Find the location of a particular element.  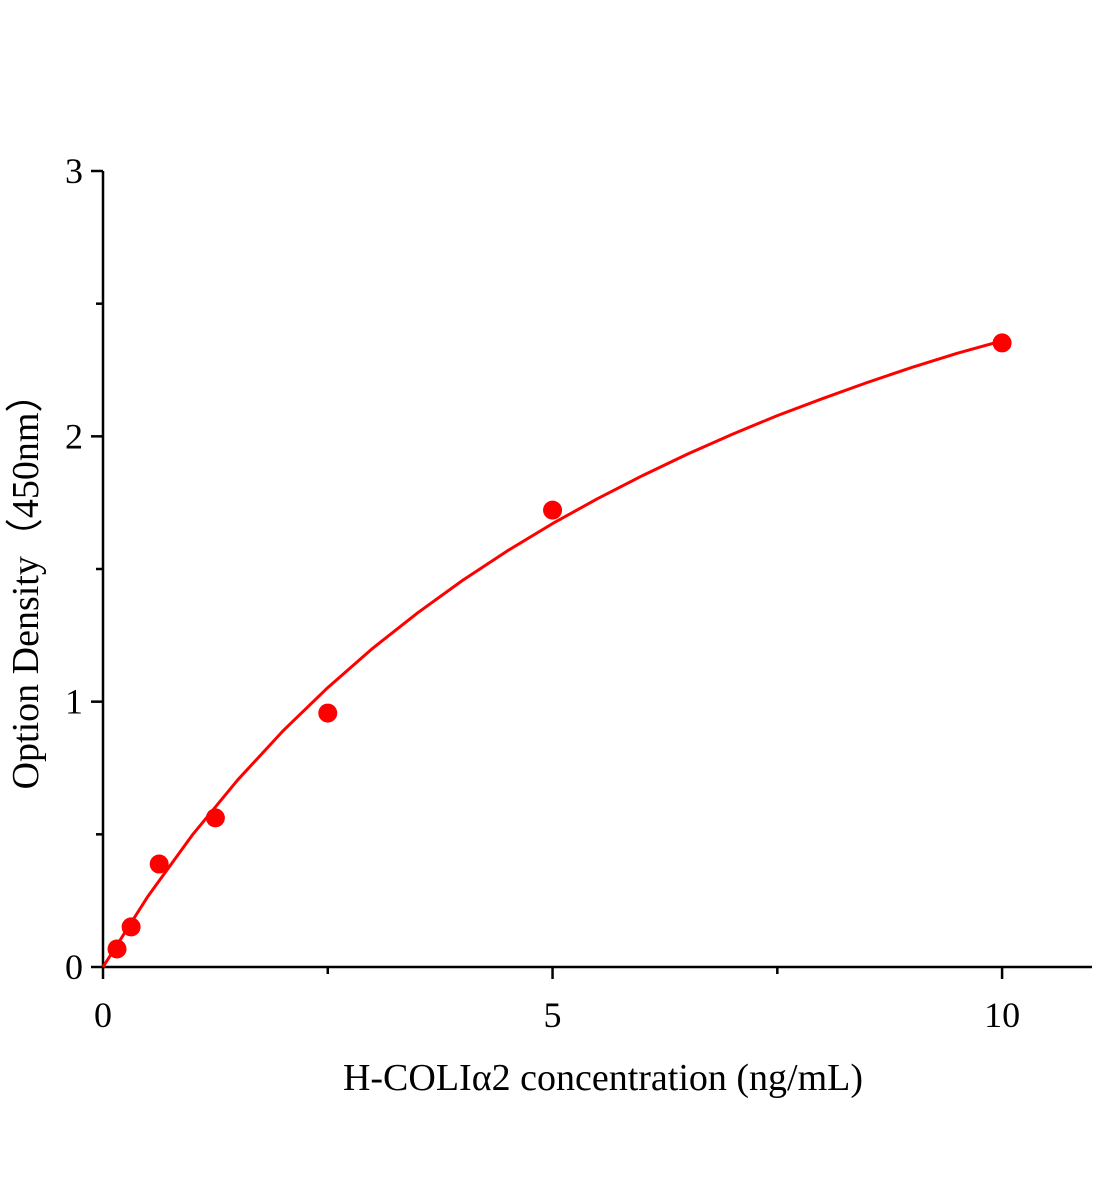

x-tick-label: 5 is located at coordinates (553, 1015).